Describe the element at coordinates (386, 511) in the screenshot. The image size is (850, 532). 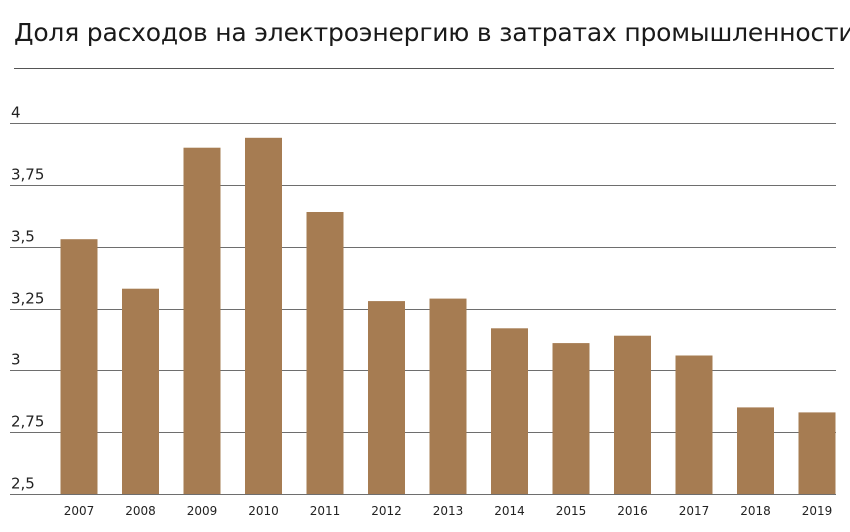
I see `x-tick-label: 2012` at that location.